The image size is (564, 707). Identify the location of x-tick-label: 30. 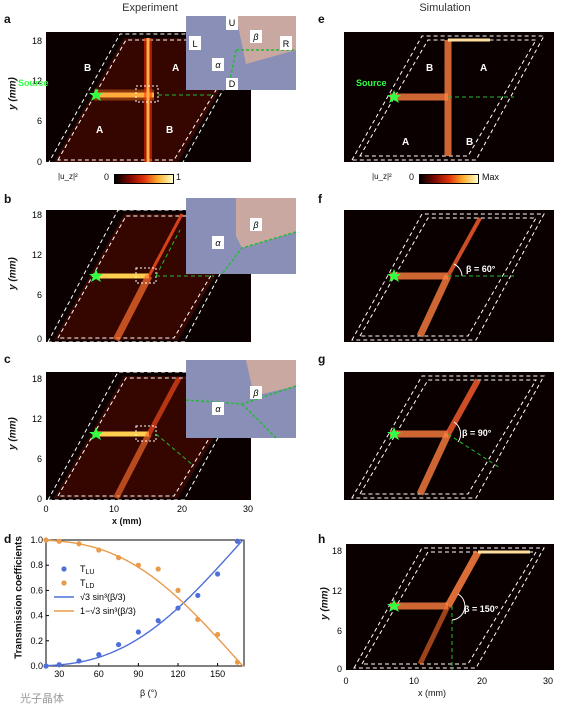
(59, 674).